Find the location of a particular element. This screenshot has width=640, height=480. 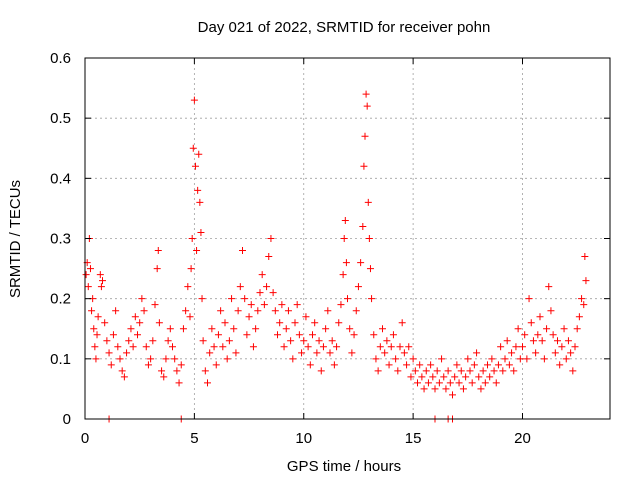

x-tick-label: 20 is located at coordinates (522, 438).